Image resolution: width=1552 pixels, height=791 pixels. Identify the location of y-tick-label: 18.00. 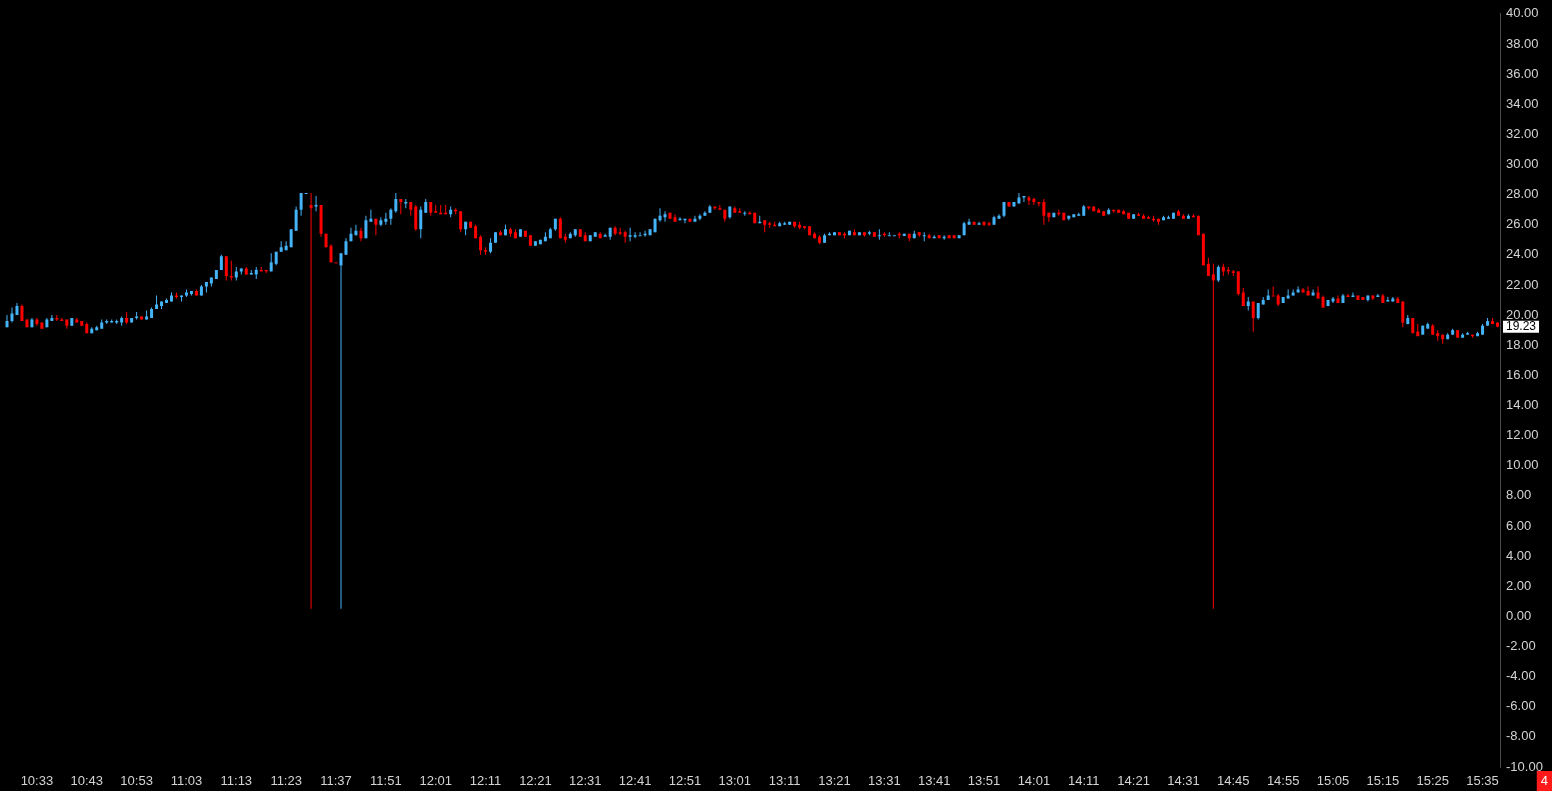
(1522, 344).